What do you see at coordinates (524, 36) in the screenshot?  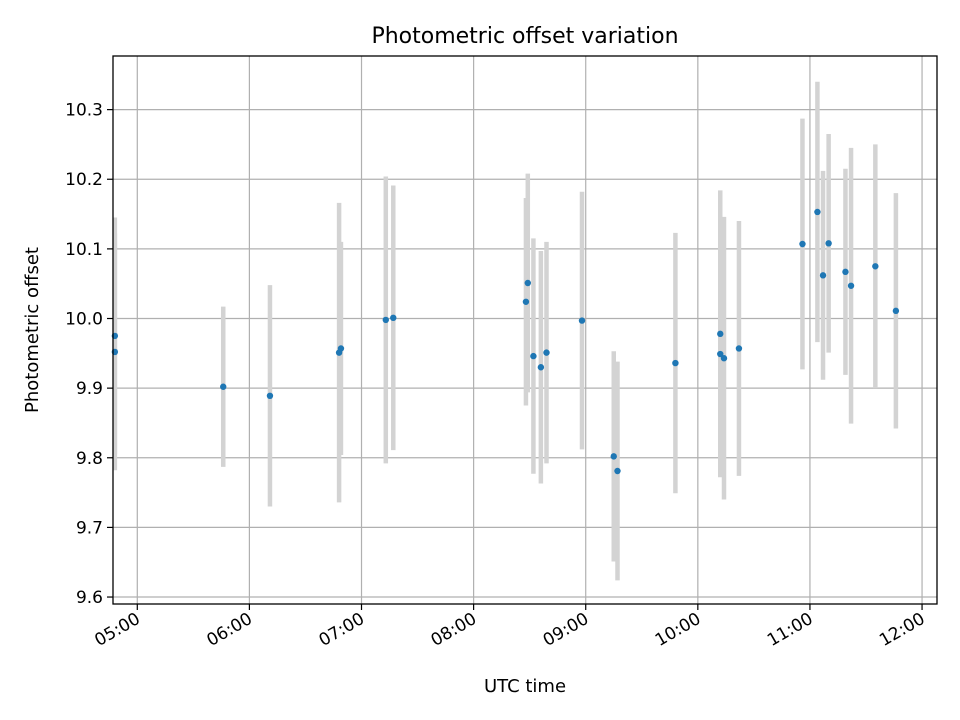 I see `chart-title: Photometric offset variation` at bounding box center [524, 36].